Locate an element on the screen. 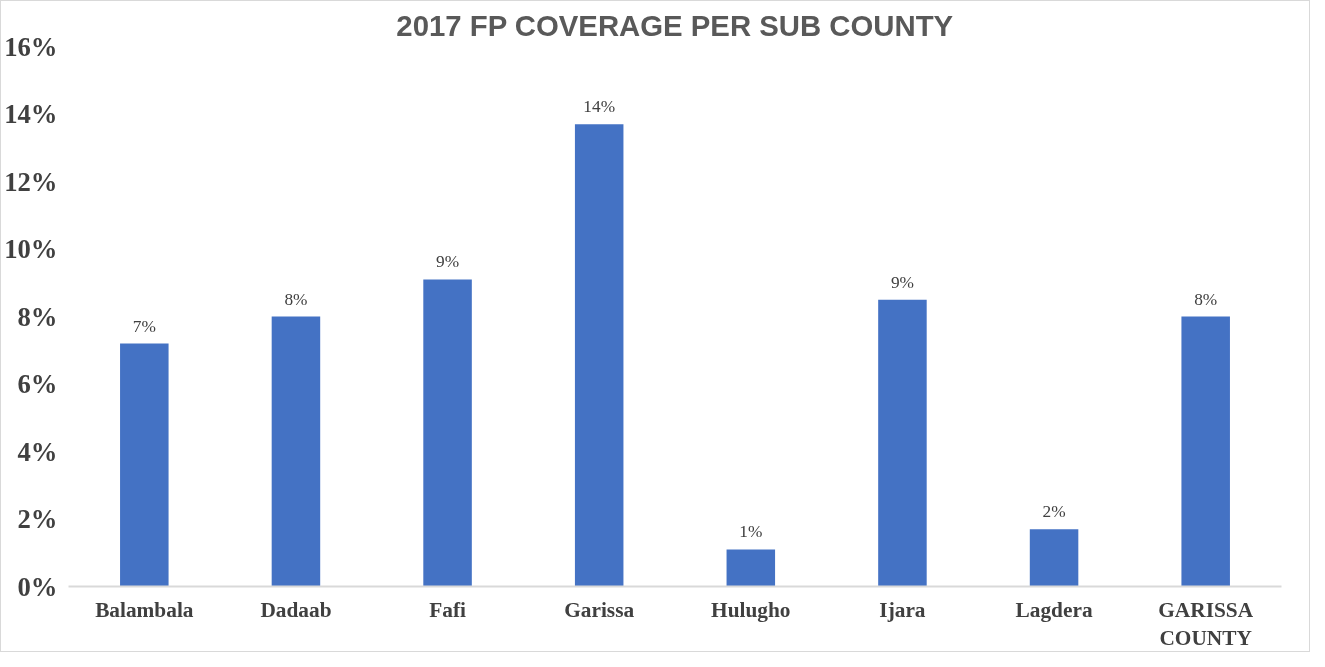 This screenshot has height=667, width=1325. x-tick-label: Hulugho is located at coordinates (751, 609).